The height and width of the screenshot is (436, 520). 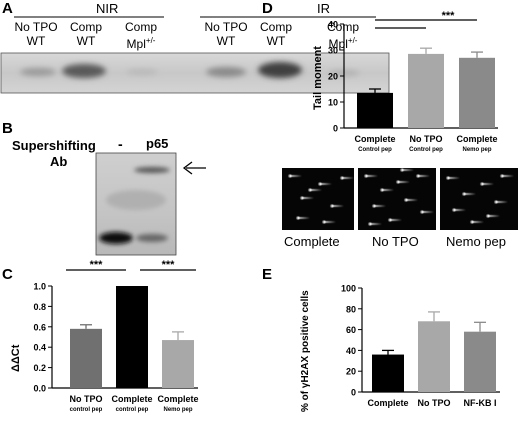 I want to click on chart-c-ytick-label-5: 1.0, so click(x=39, y=287).